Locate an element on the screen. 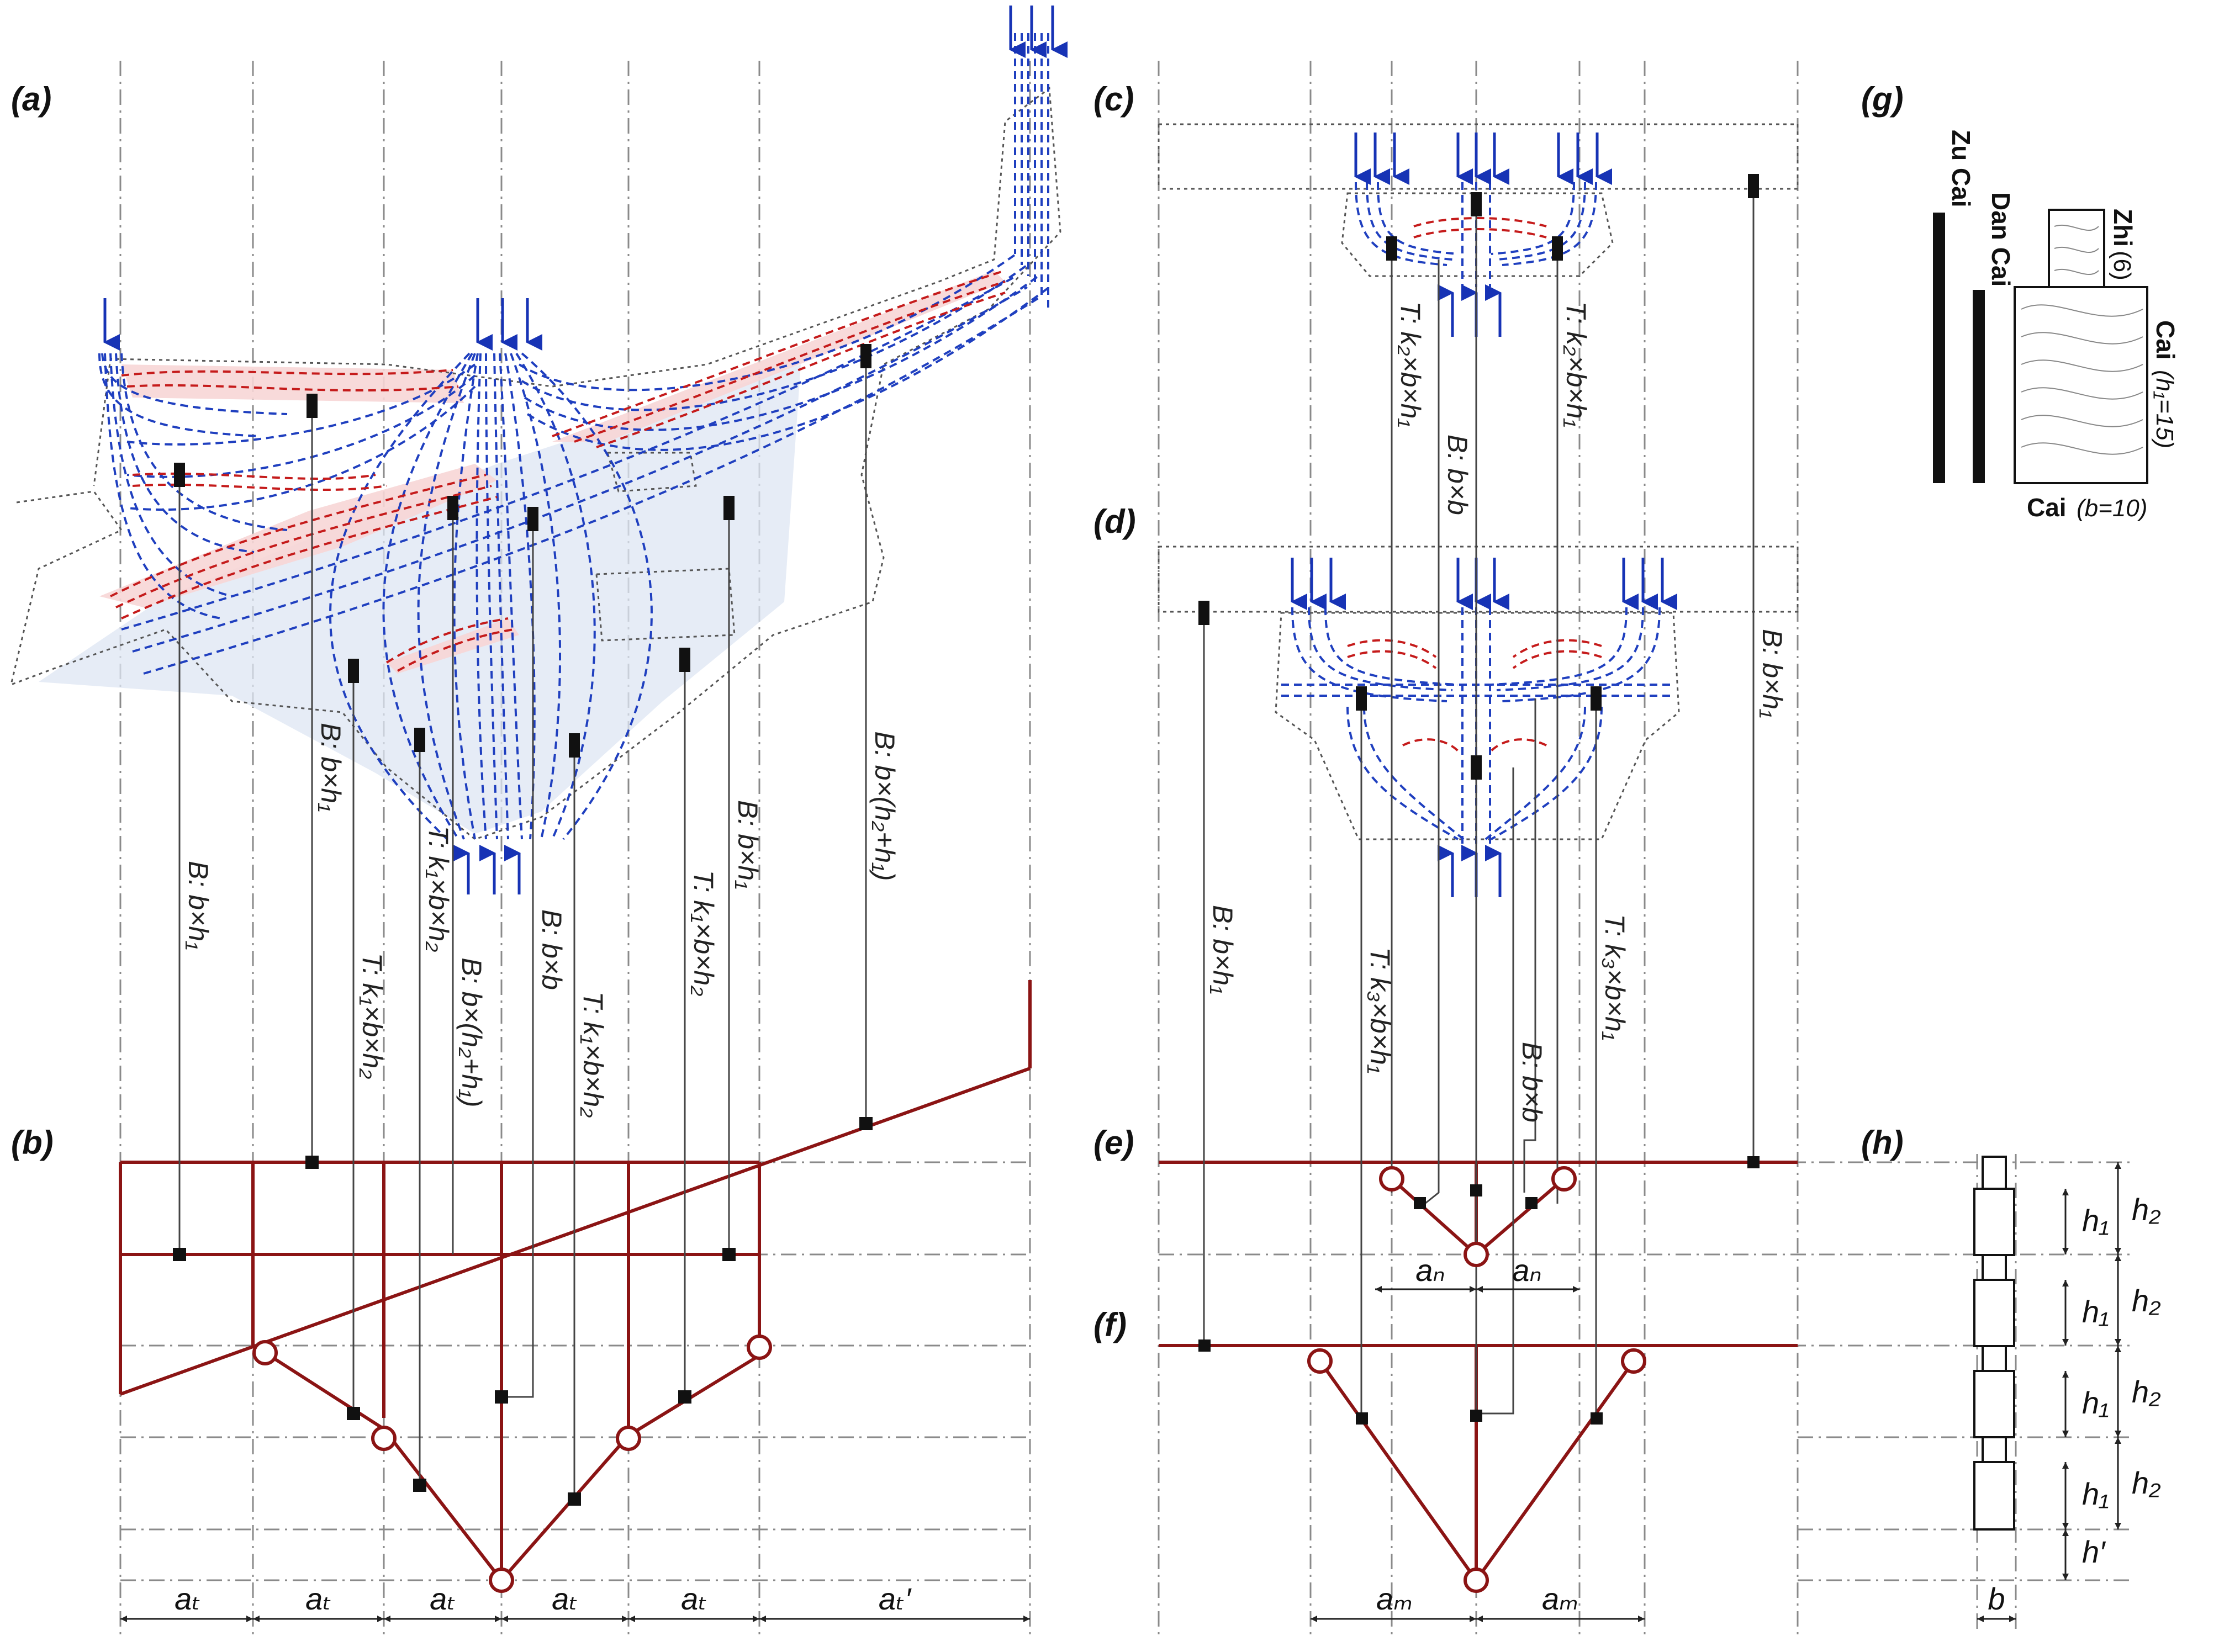 The width and height of the screenshot is (2240, 1652). label-zhi: Zhi is located at coordinates (2123, 228).